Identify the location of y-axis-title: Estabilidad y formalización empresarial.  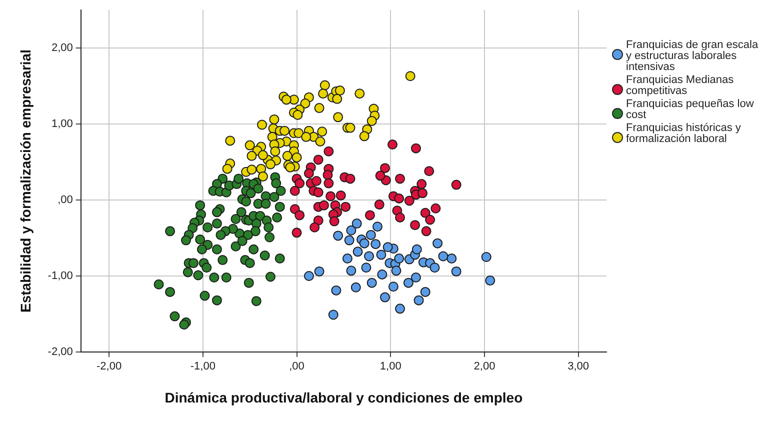
(25, 181).